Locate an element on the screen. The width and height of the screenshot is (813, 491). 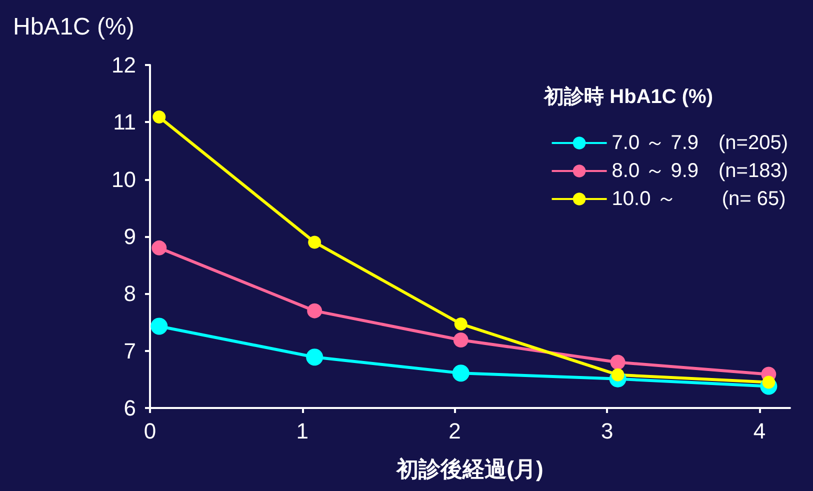
y-tick-label: 9 is located at coordinates (130, 236).